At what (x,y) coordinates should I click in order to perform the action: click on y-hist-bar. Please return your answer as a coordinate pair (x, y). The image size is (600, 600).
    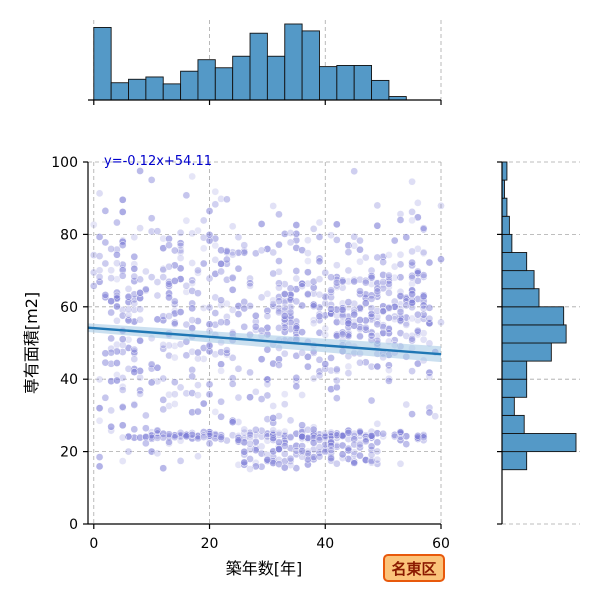
    Looking at the image, I should click on (514, 388).